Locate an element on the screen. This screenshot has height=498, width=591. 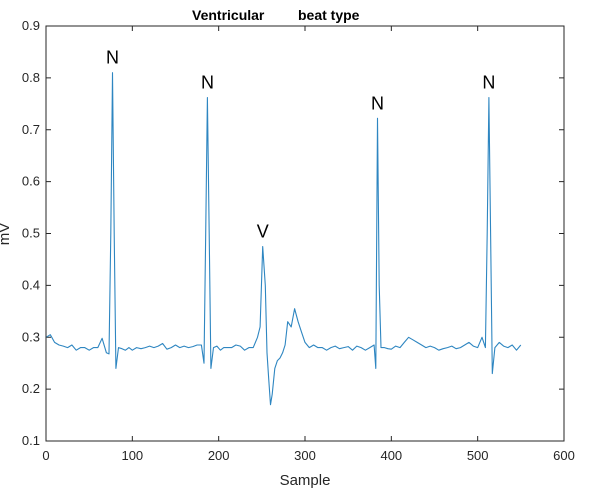
x-tick-label: 400 is located at coordinates (391, 455).